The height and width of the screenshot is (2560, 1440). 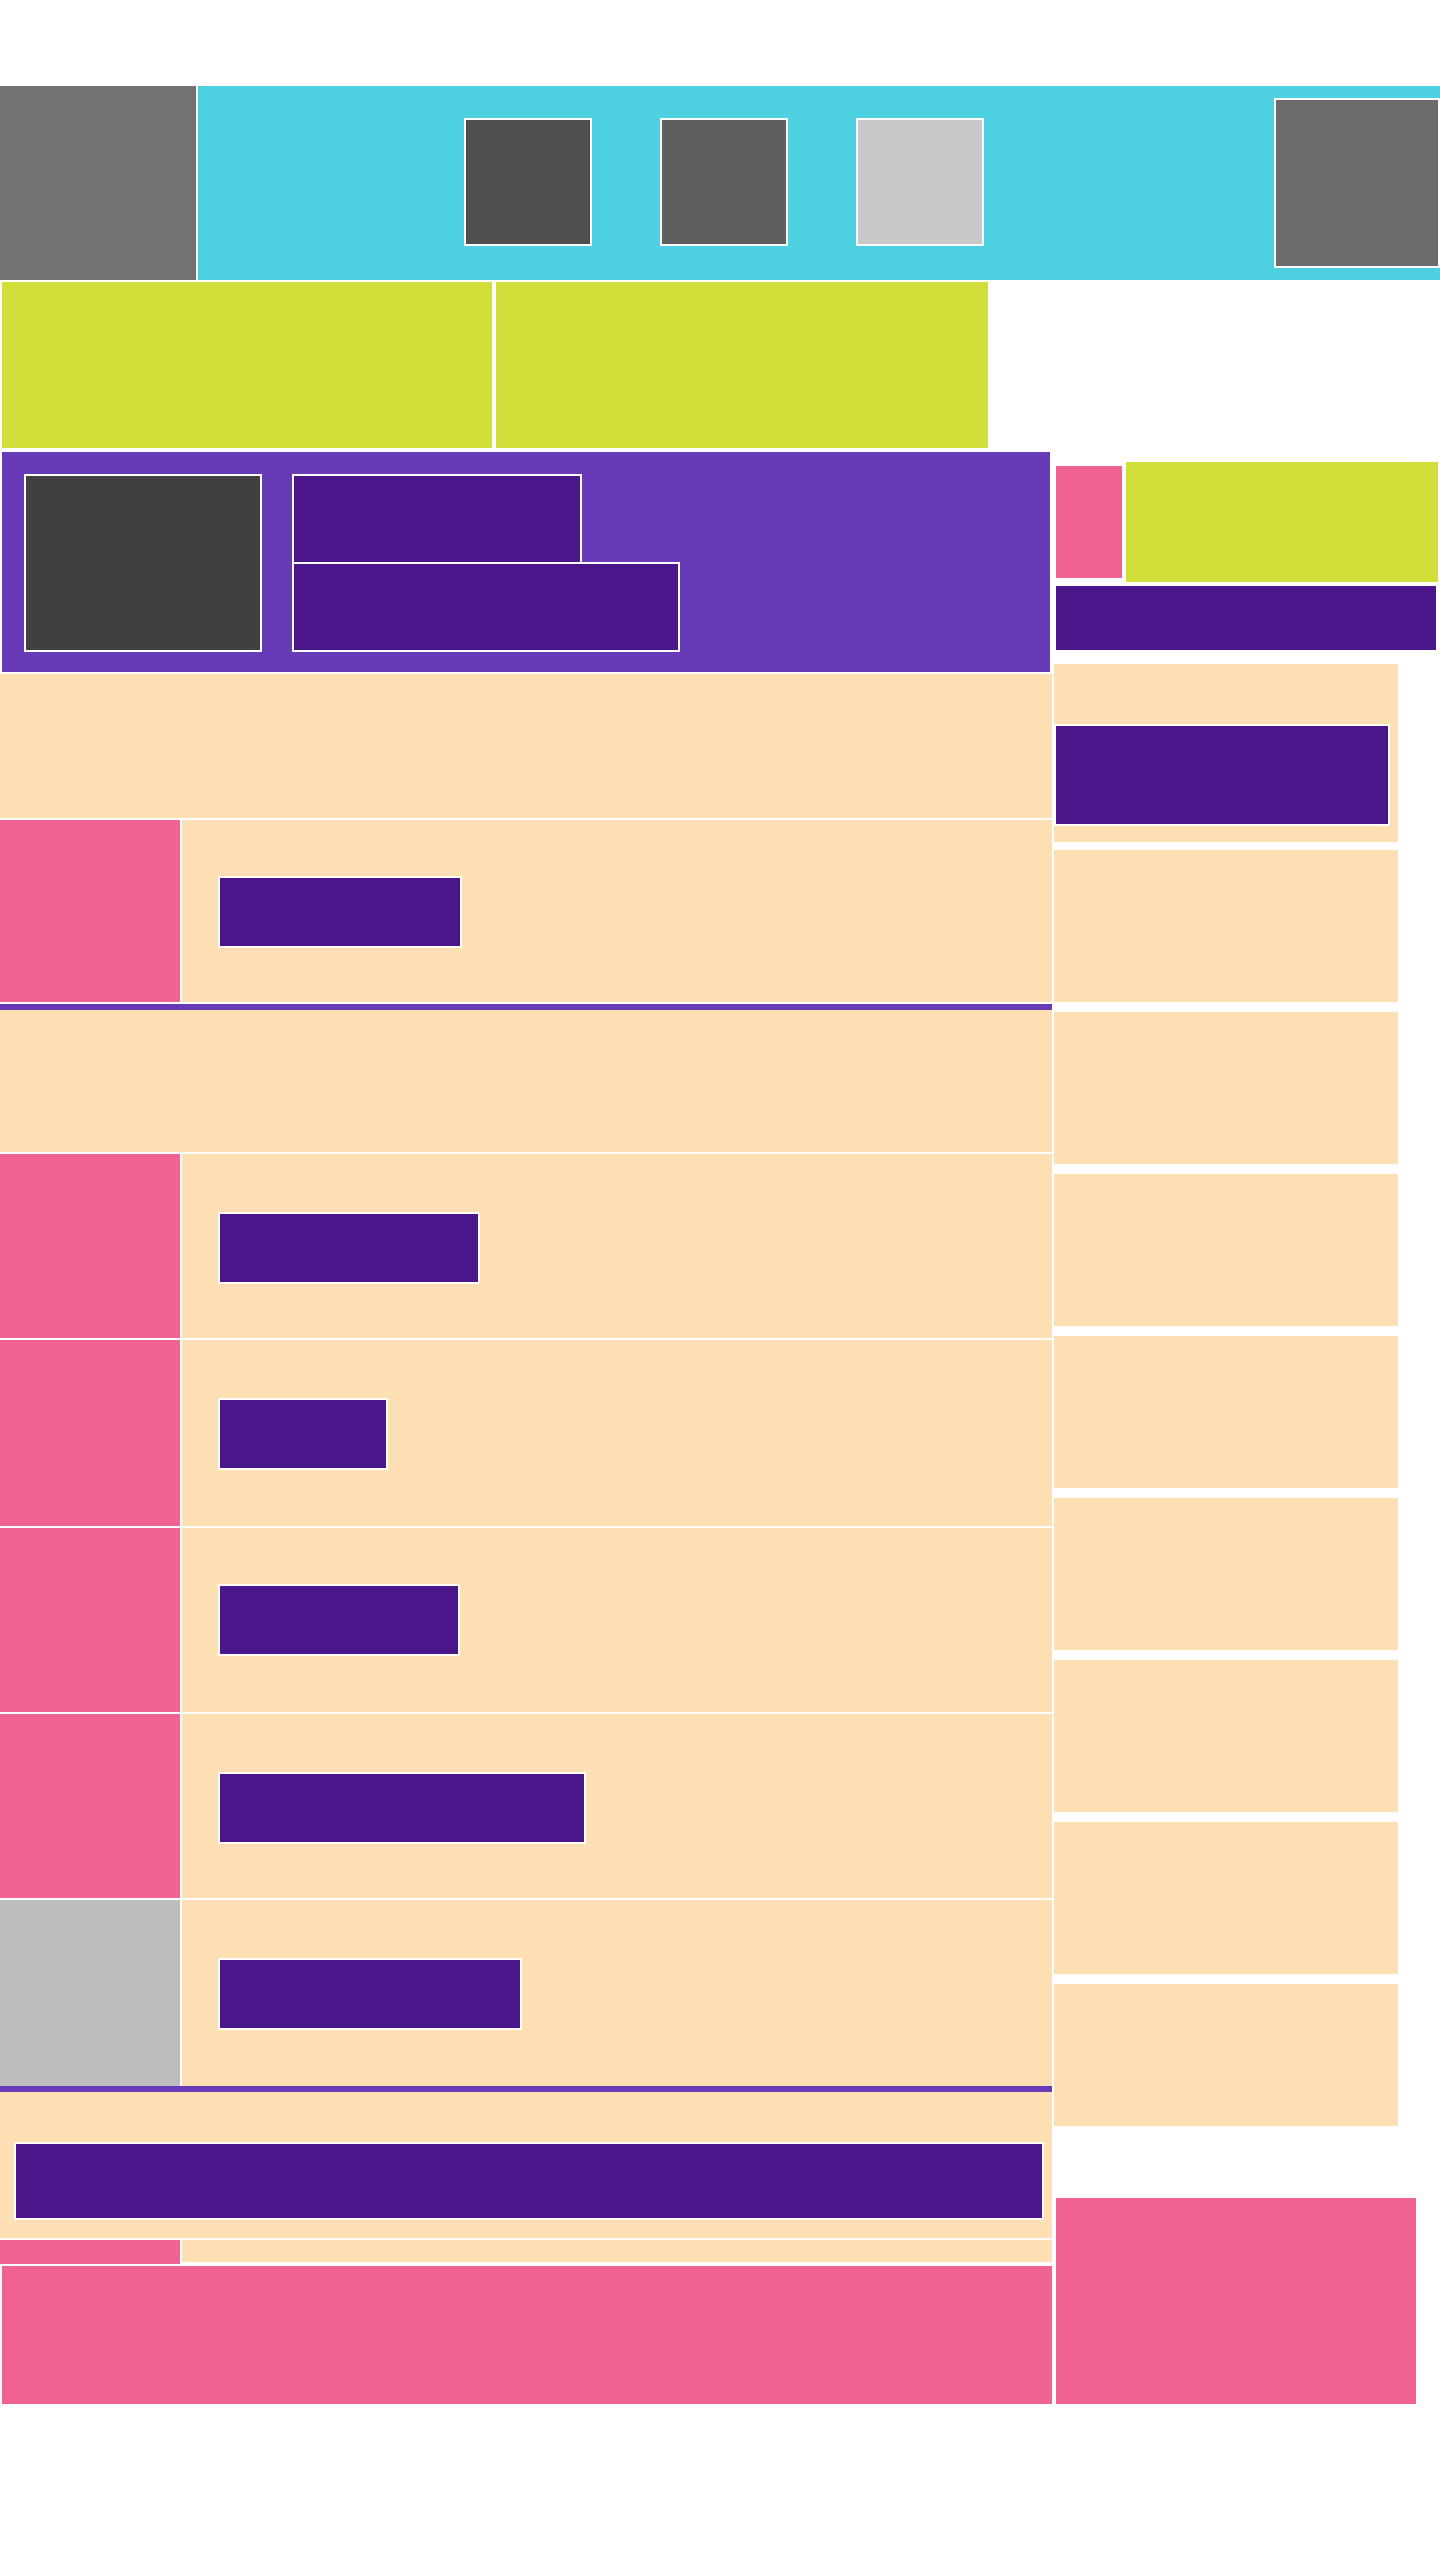 What do you see at coordinates (1222, 775) in the screenshot?
I see `sidebar-card-1-label` at bounding box center [1222, 775].